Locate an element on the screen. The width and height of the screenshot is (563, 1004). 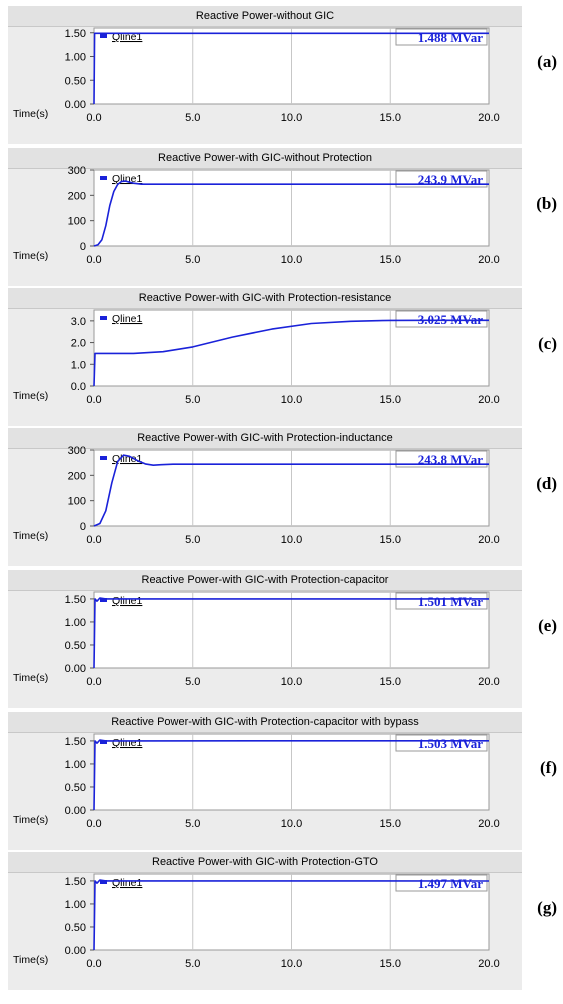
y-tick-label: 0.0 is located at coordinates (78, 387).